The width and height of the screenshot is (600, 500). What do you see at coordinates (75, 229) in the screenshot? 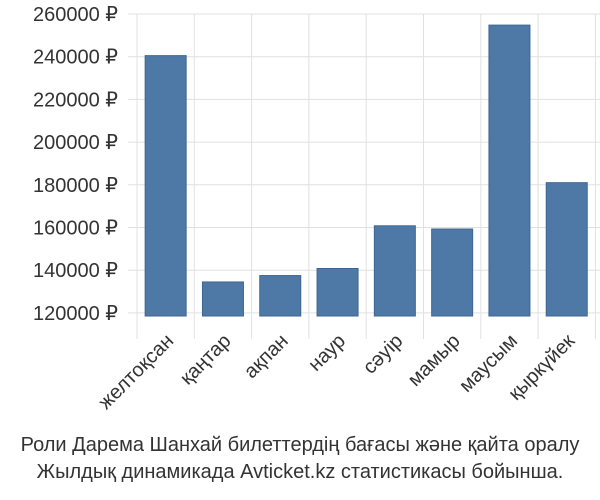
I see `y-tick-label: 160000 ₽` at bounding box center [75, 229].